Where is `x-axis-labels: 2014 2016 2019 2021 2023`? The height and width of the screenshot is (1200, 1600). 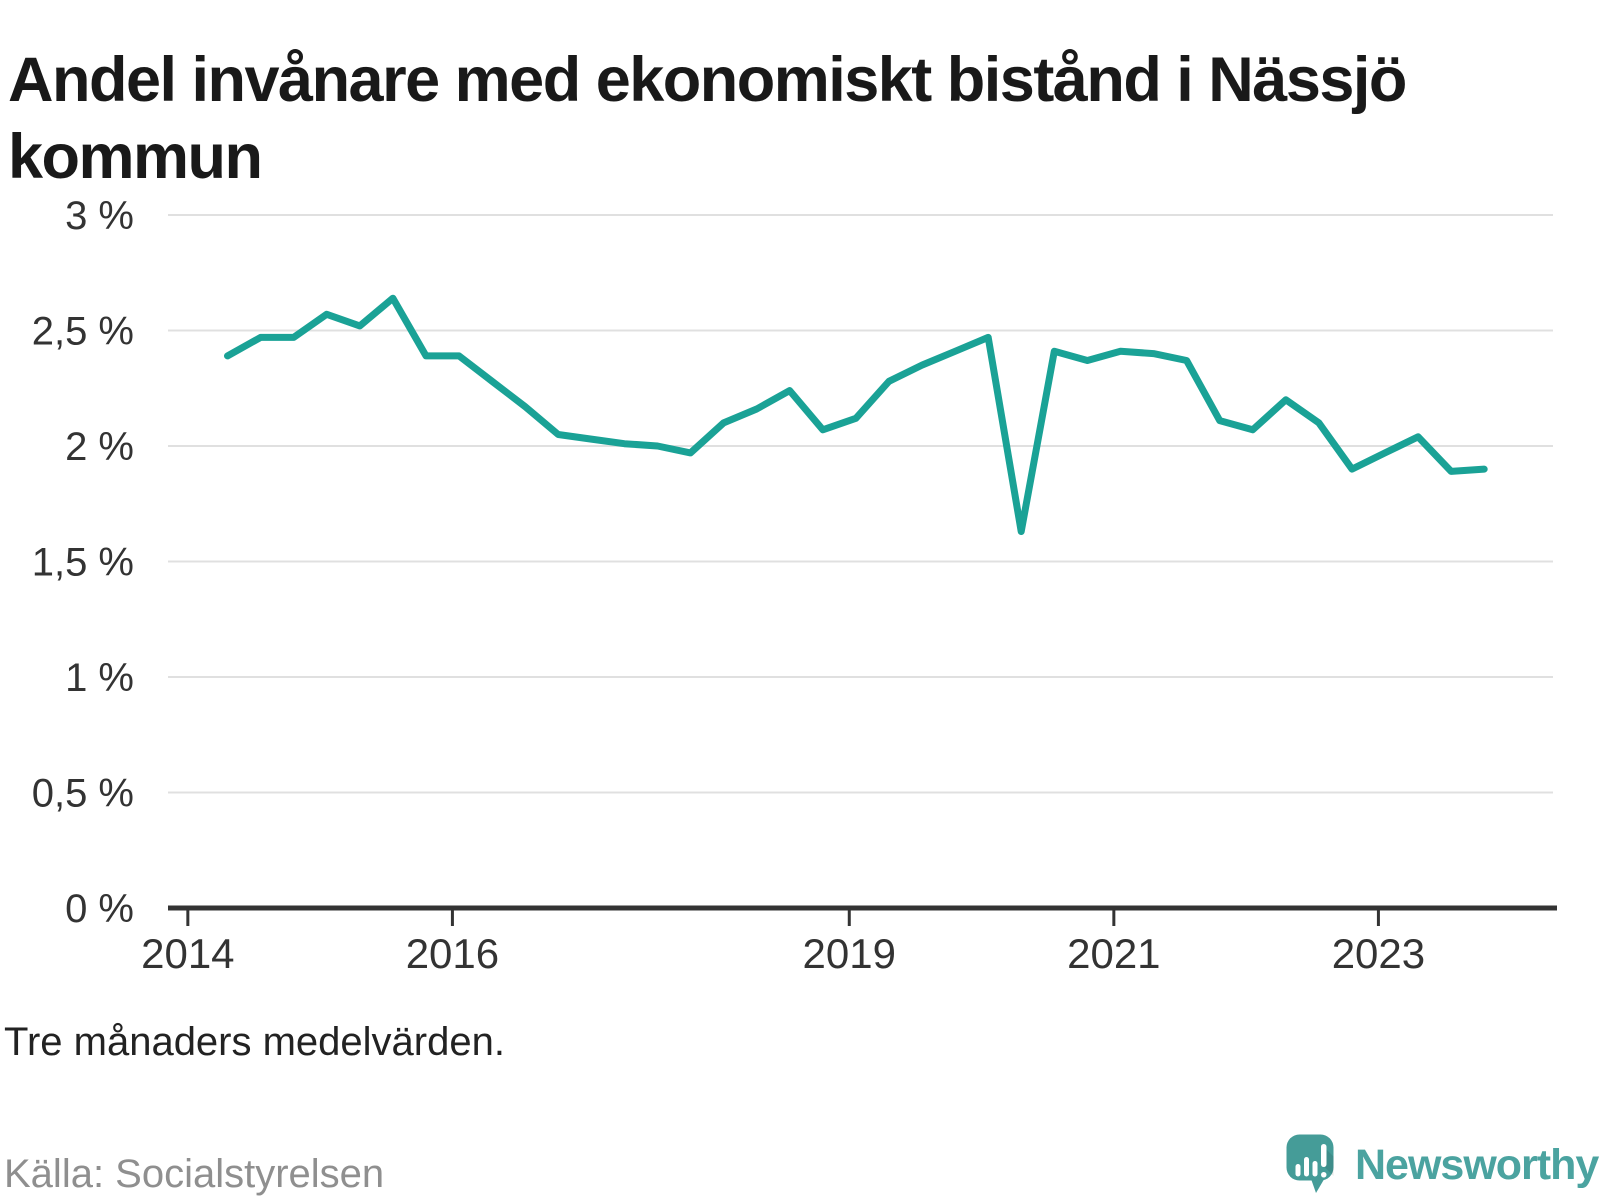 x-axis-labels: 2014 2016 2019 2021 2023 is located at coordinates (783, 953).